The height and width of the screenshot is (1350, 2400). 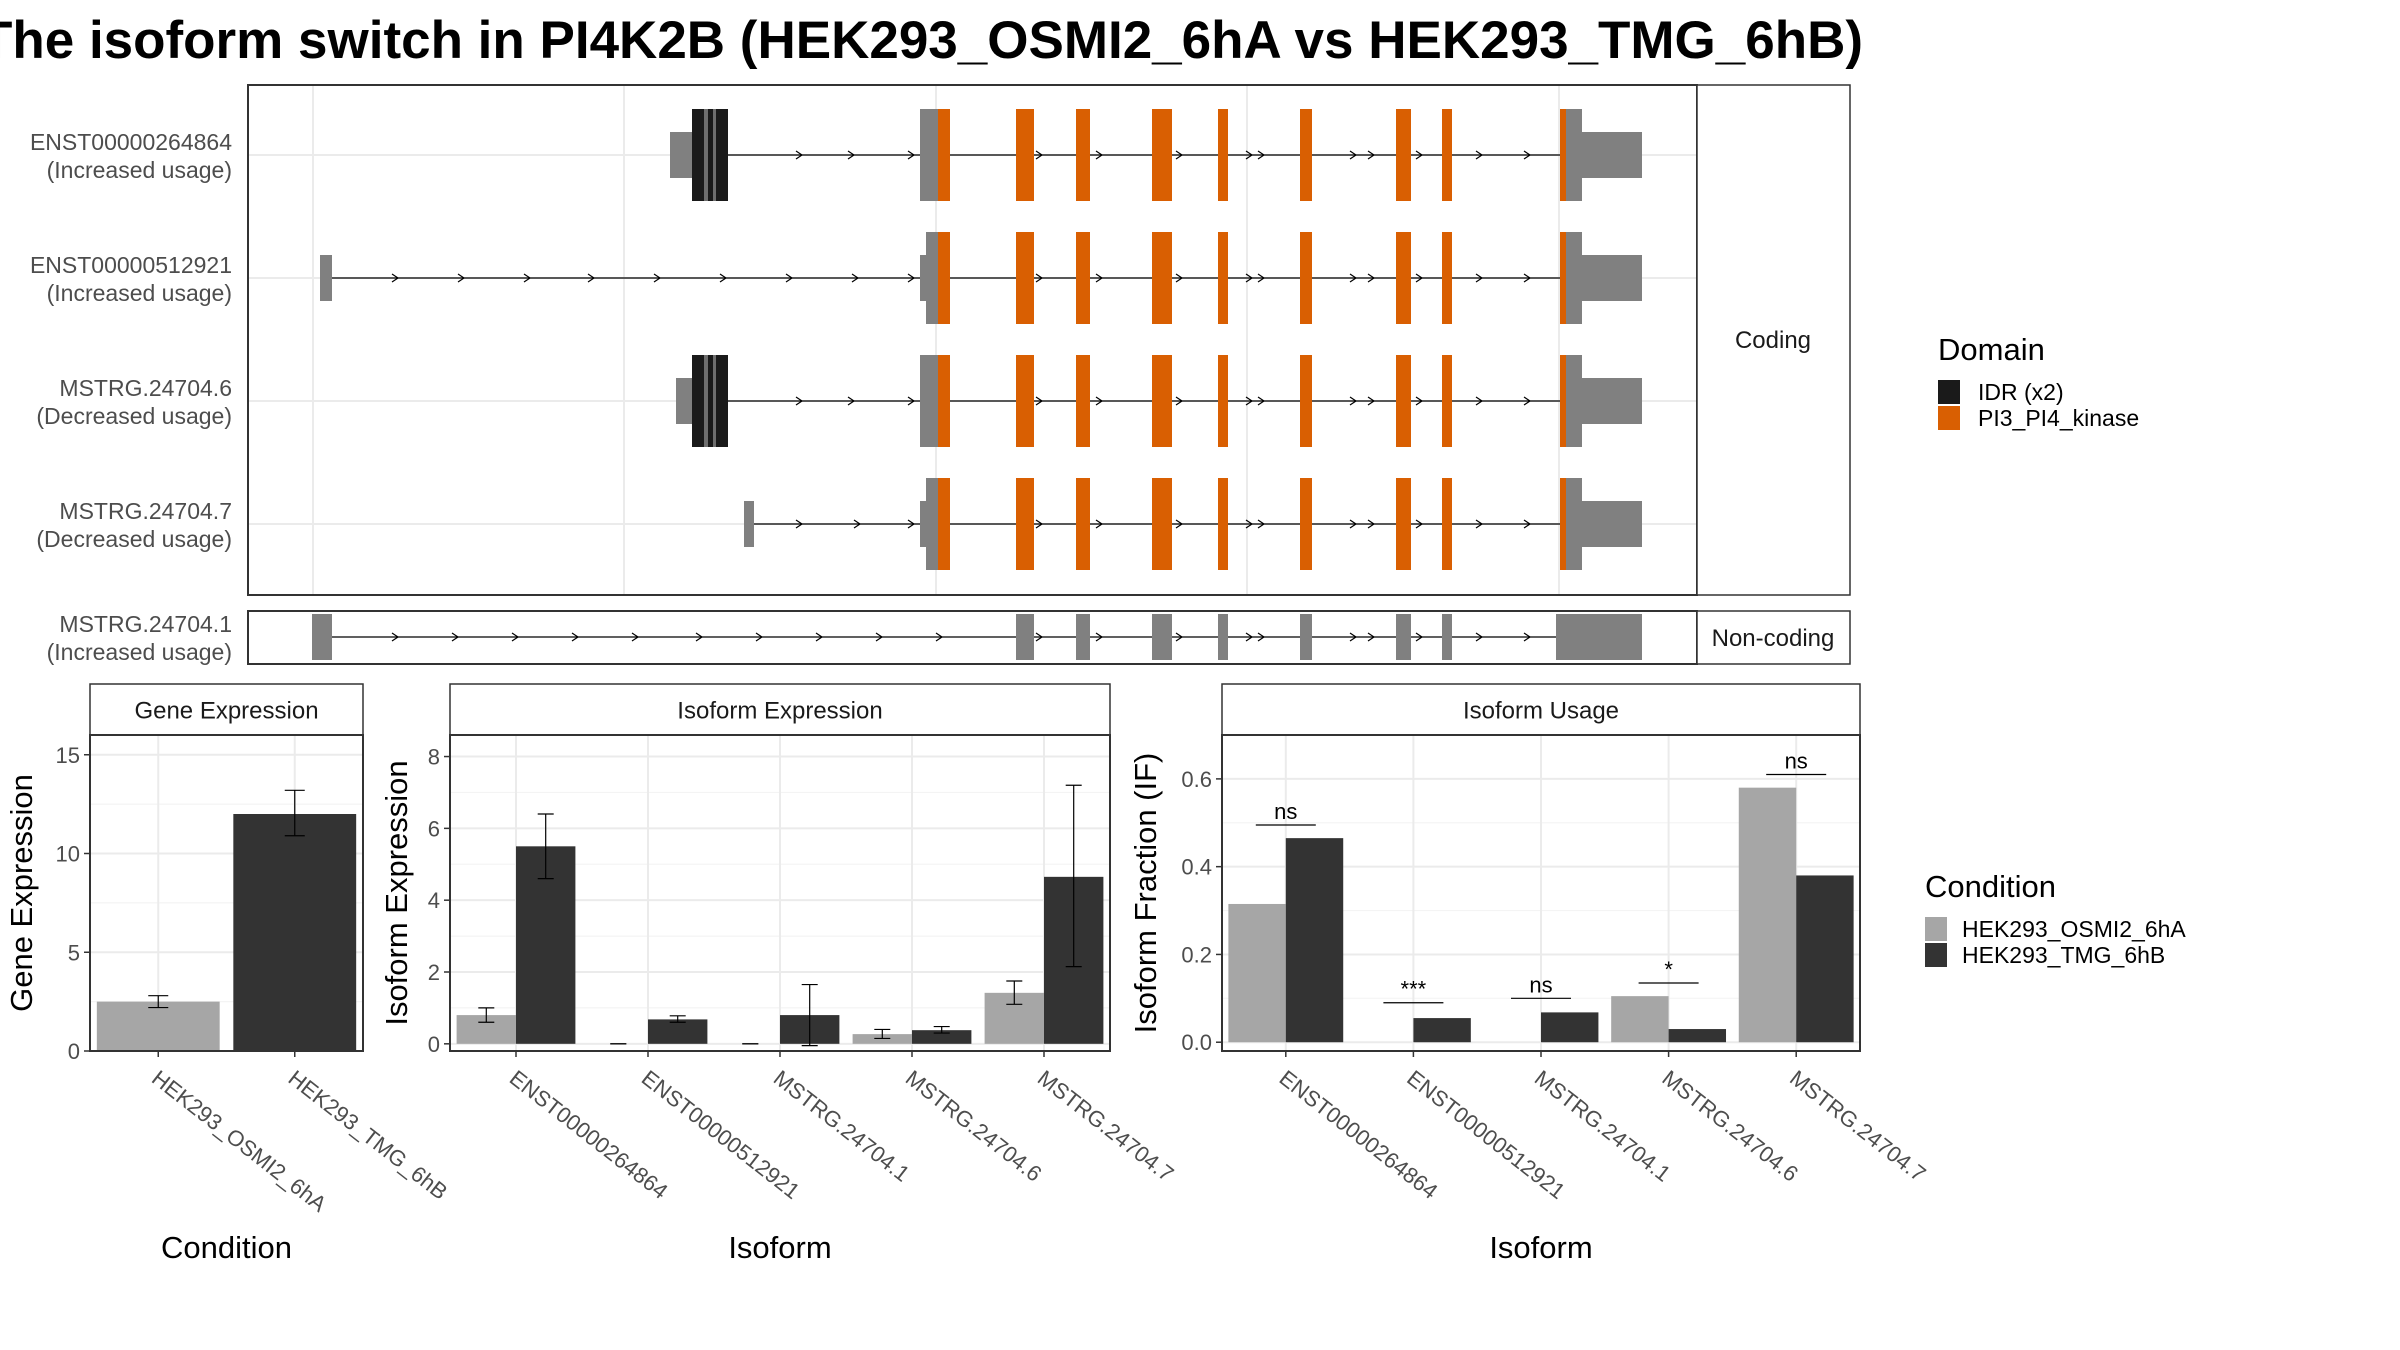 What do you see at coordinates (1825, 959) in the screenshot?
I see `bar-HEK293_TMG_6hB-MSTRG.24704.7` at bounding box center [1825, 959].